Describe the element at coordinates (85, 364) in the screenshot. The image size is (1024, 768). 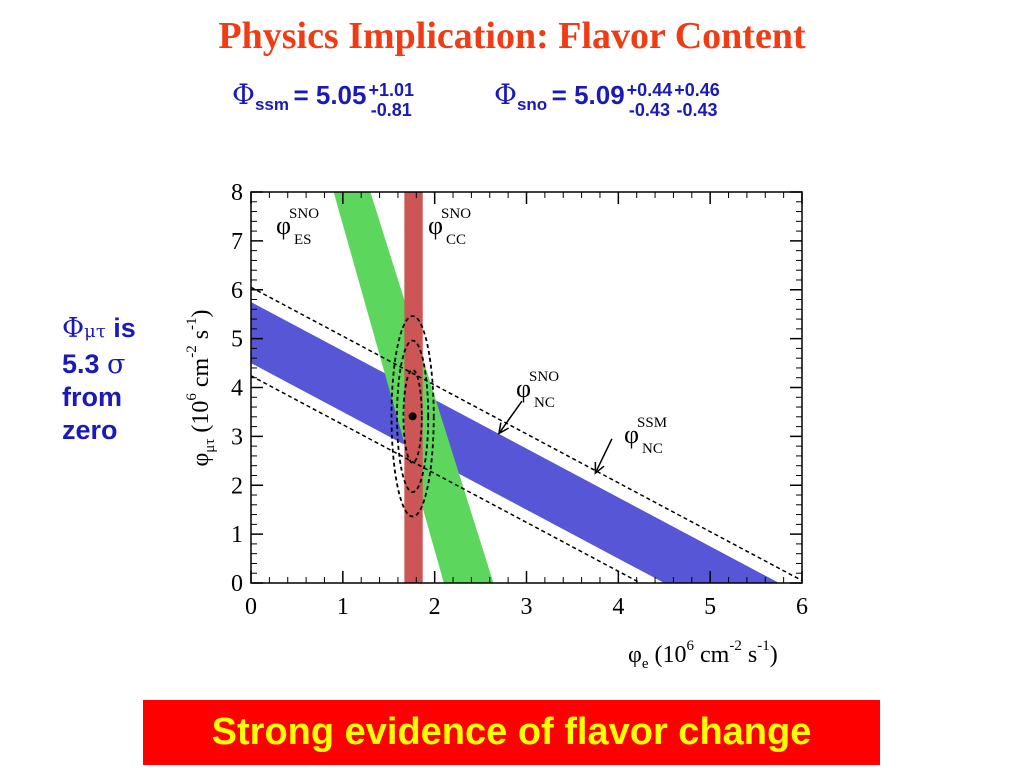
I see `side-note-sigma-value: 5.3` at that location.